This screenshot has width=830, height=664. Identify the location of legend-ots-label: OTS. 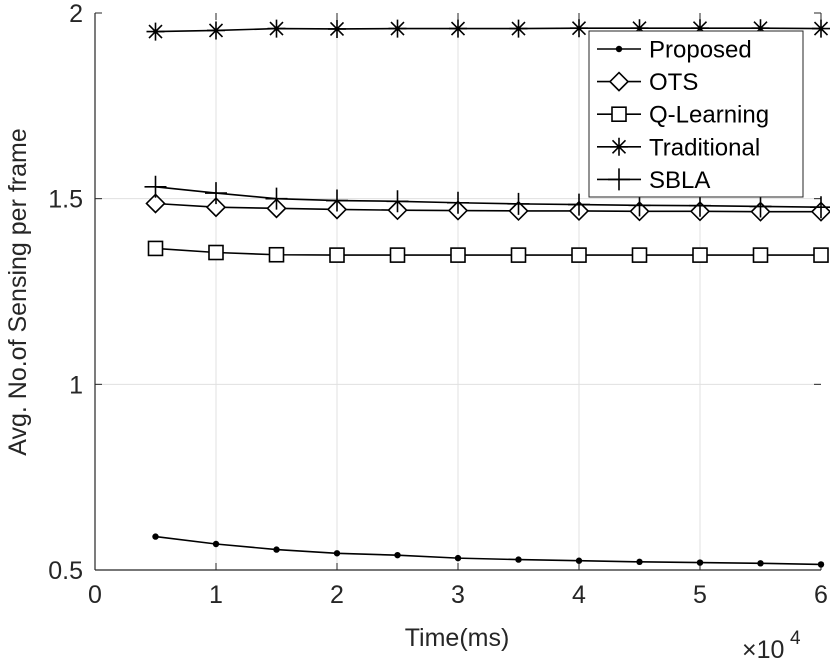
(673, 82).